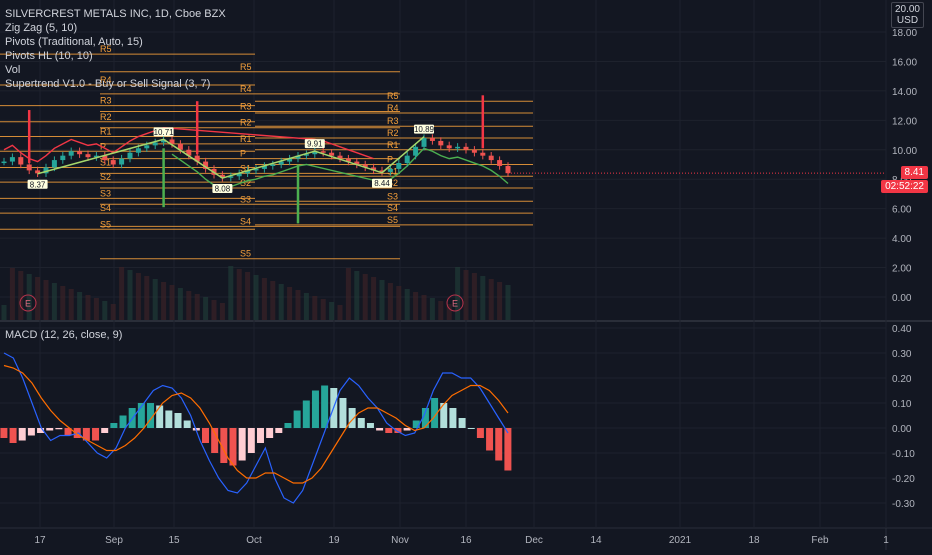  What do you see at coordinates (74, 42) in the screenshot?
I see `indicator-pivots: Pivots (Traditional, Auto, 15)` at bounding box center [74, 42].